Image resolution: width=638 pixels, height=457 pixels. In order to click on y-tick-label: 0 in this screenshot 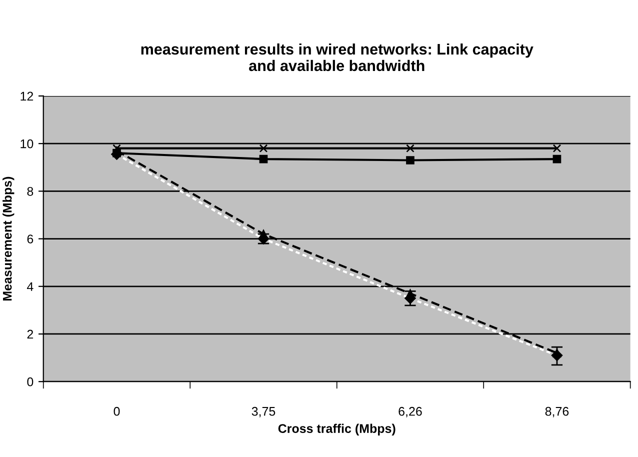, I will do `click(30, 381)`.